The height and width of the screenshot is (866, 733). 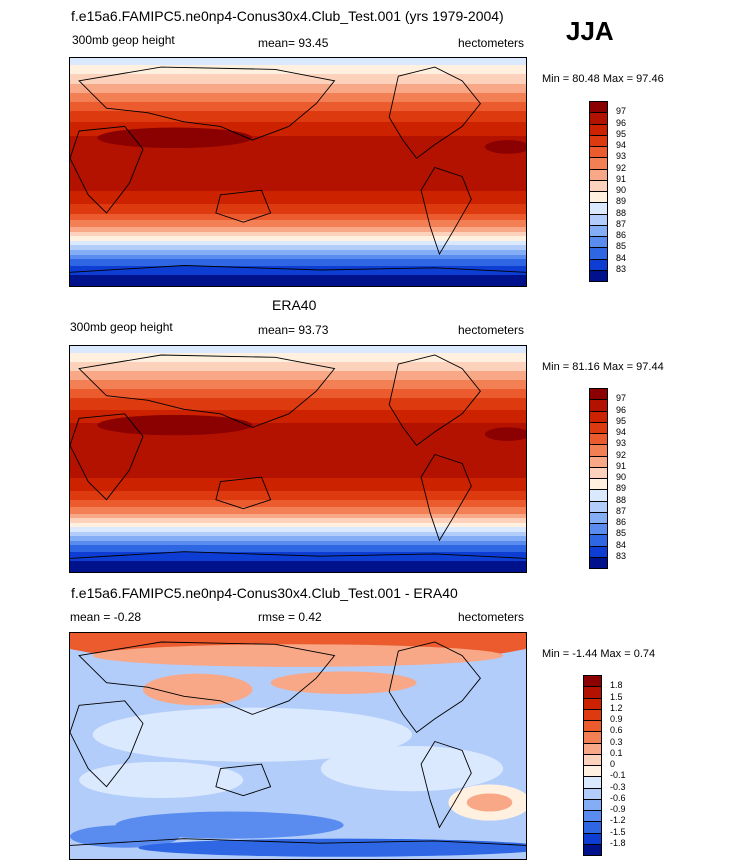 I want to click on panel-1-units-label: hectometers, so click(x=491, y=43).